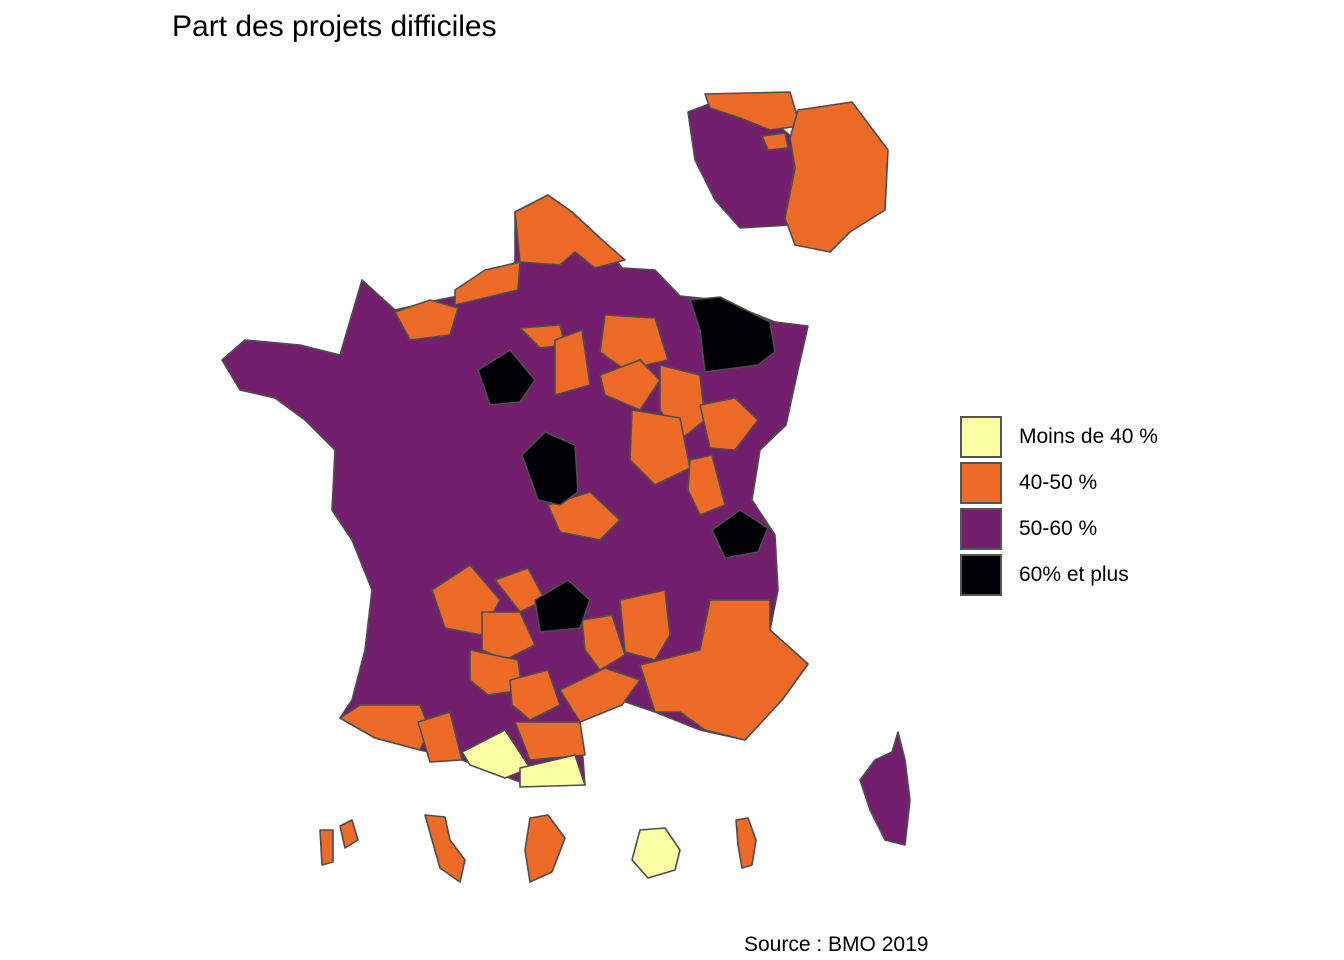 This screenshot has height=960, width=1344. I want to click on legend-label: 40-50 %, so click(1058, 482).